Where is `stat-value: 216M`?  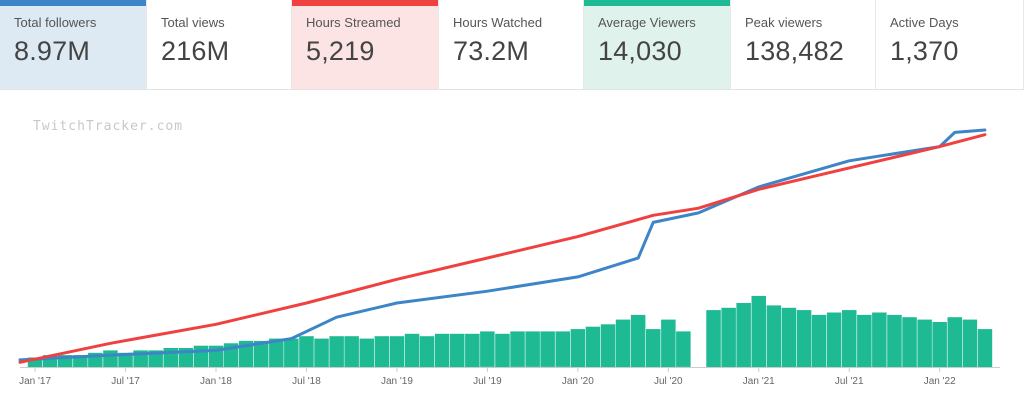
stat-value: 216M is located at coordinates (195, 51).